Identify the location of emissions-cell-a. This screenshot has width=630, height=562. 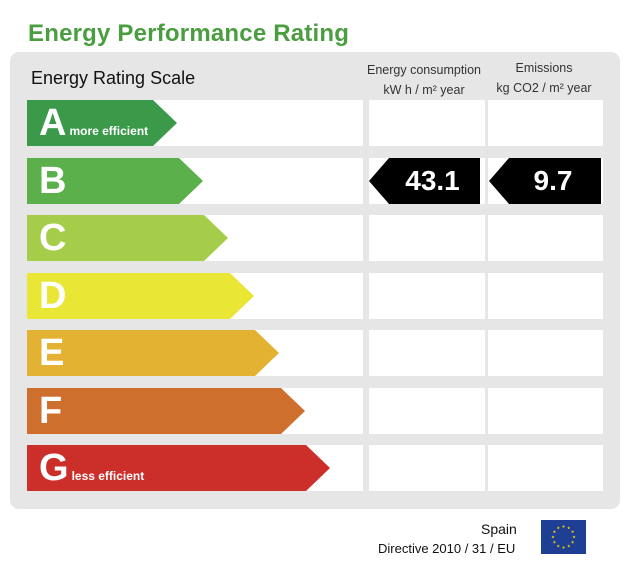
(545, 123).